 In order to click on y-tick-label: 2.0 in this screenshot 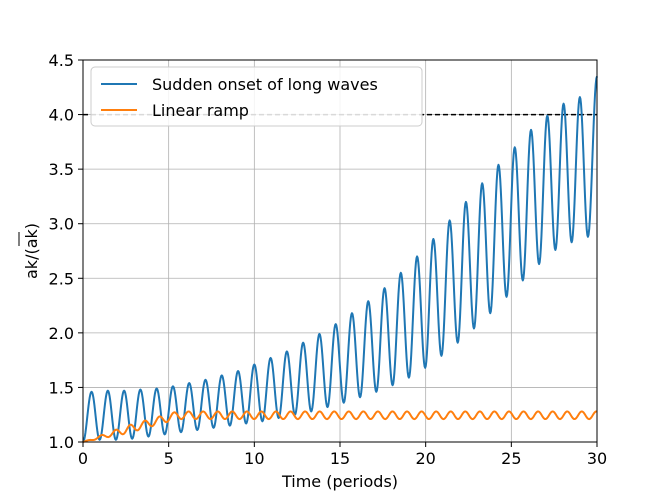, I will do `click(61, 333)`.